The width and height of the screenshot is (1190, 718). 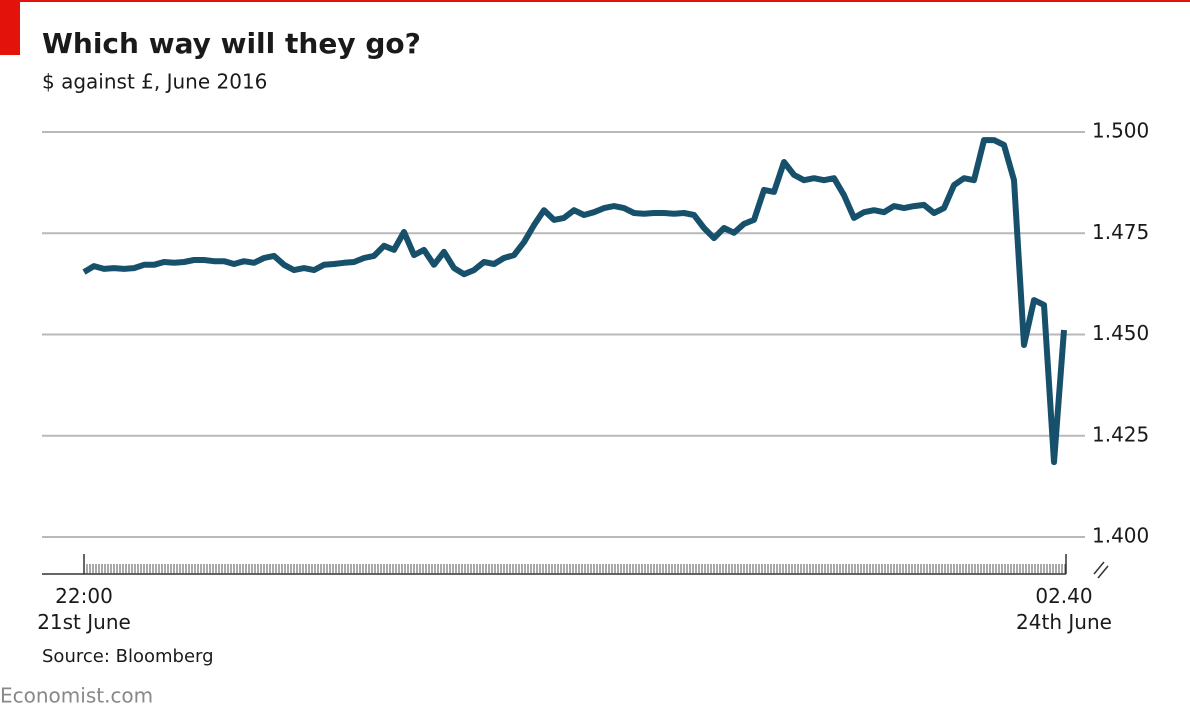 I want to click on x-tick-label: 02.40 24th June, so click(x=1064, y=609).